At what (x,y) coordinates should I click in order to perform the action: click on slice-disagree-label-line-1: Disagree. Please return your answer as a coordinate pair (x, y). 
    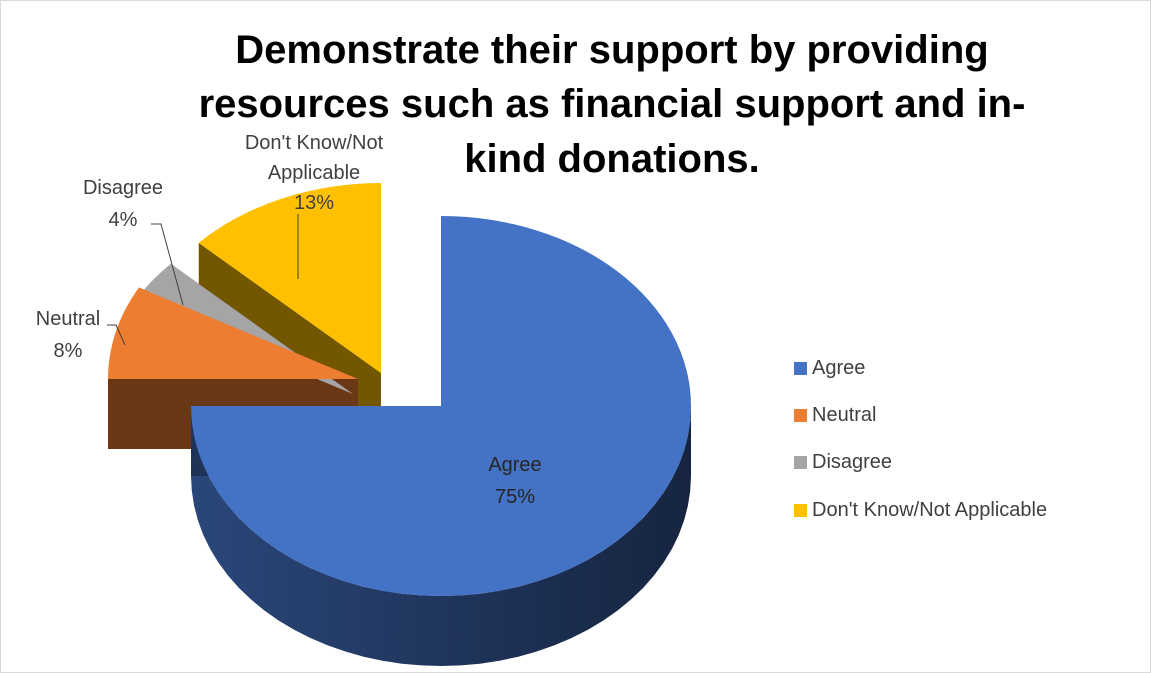
    Looking at the image, I should click on (123, 188).